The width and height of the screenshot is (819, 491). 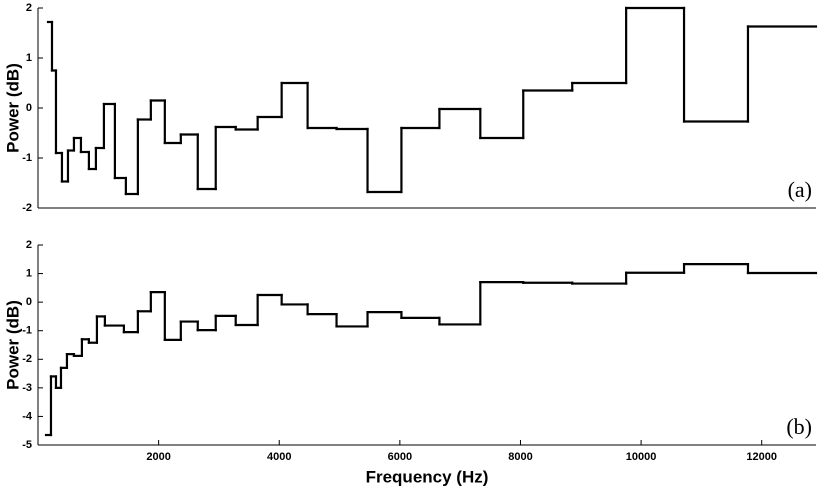 I want to click on y-tick-label: -3, so click(x=27, y=388).